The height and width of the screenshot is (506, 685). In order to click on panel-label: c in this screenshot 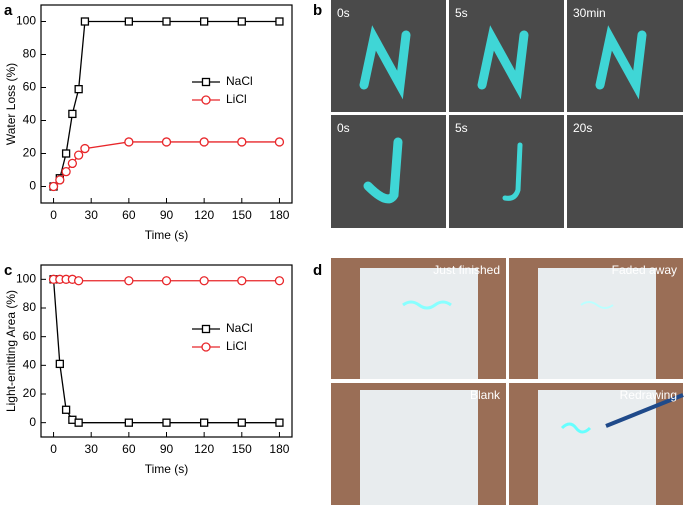, I will do `click(8, 270)`.